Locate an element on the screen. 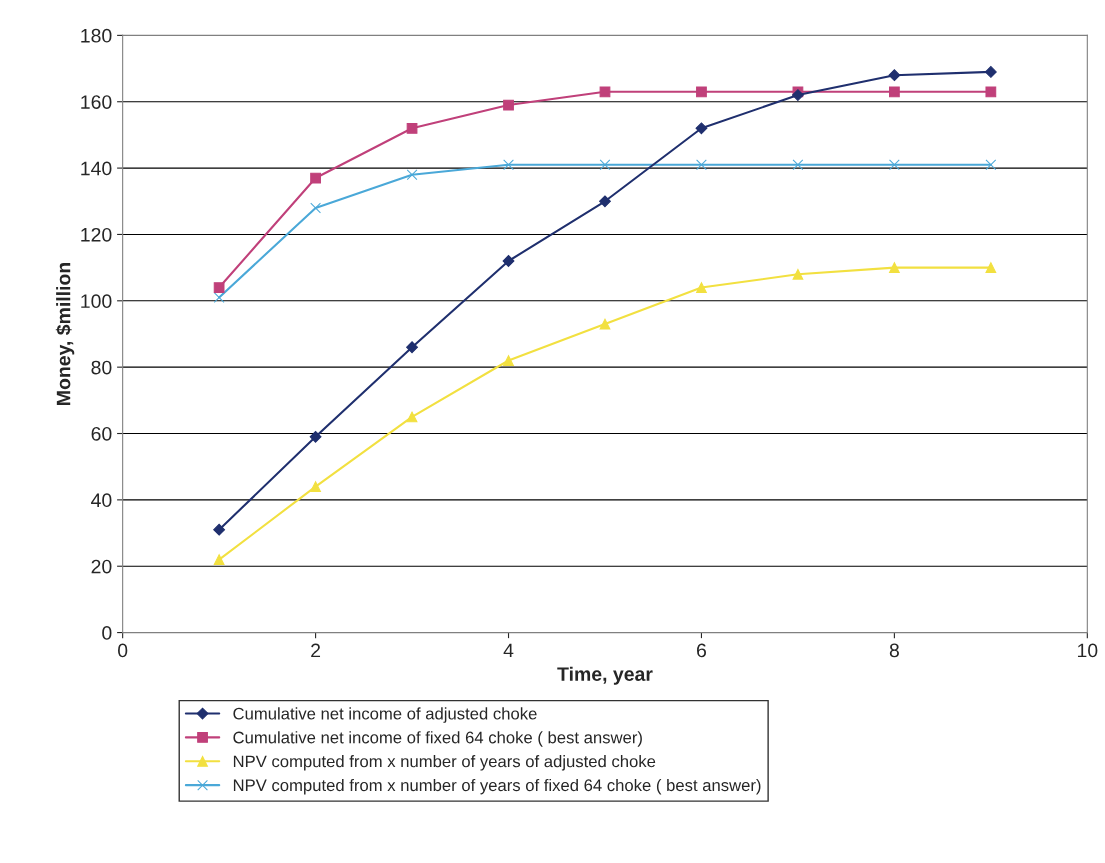 The width and height of the screenshot is (1105, 863). legend-label: NPV computed from x number of years of adjusted choke is located at coordinates (444, 763).